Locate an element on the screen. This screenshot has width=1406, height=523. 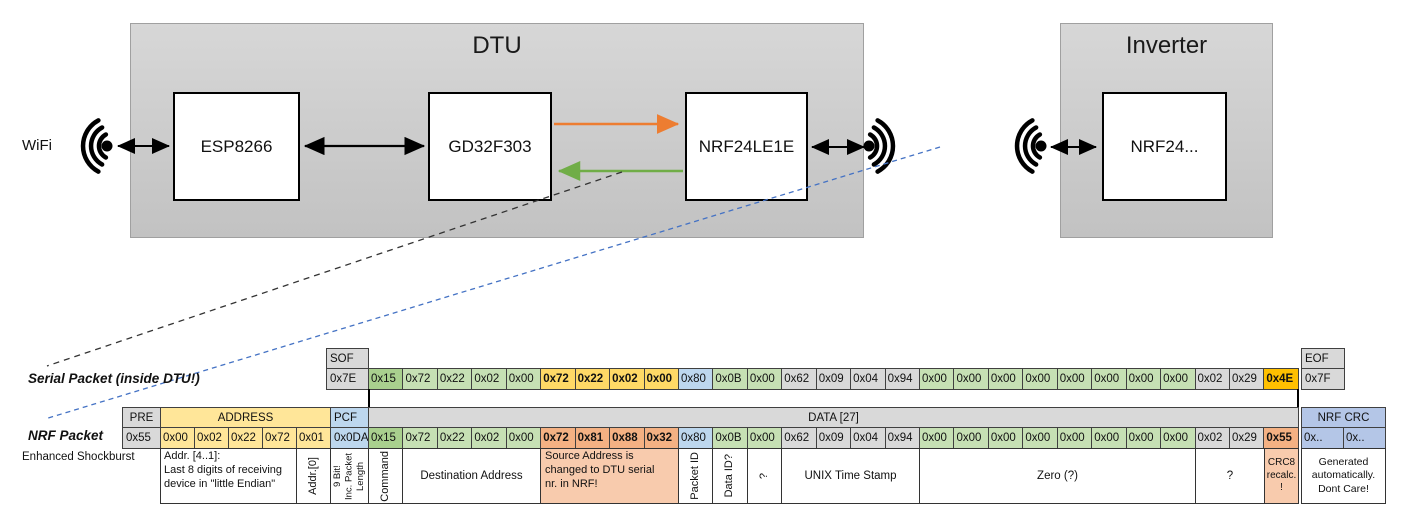
annotation-command: Command is located at coordinates (385, 476).